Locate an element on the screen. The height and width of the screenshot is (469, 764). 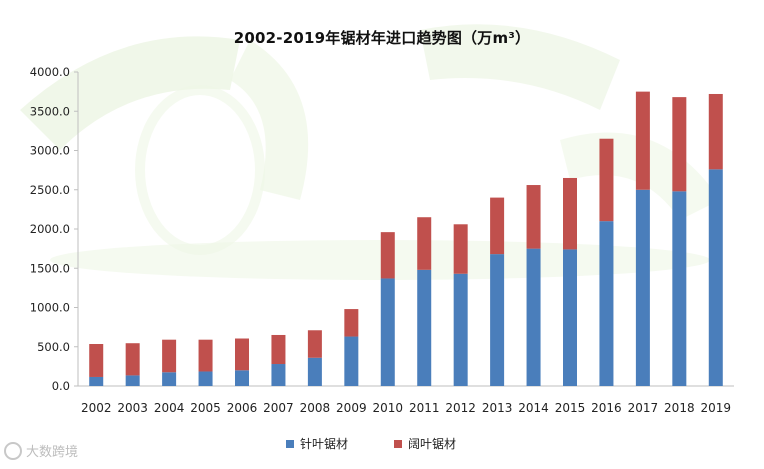
bar-conifer-2005 is located at coordinates (205, 378).